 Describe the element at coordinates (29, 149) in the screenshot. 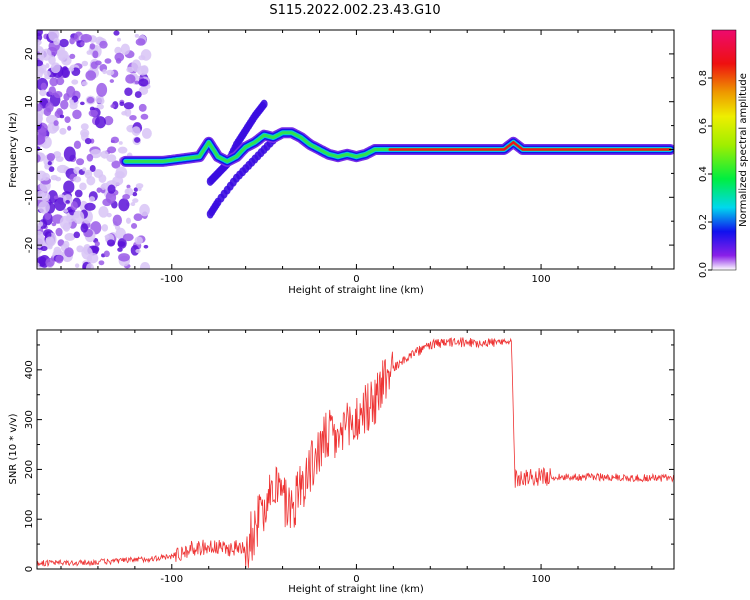

I see `spectrogram-y-tick-label: 0` at that location.